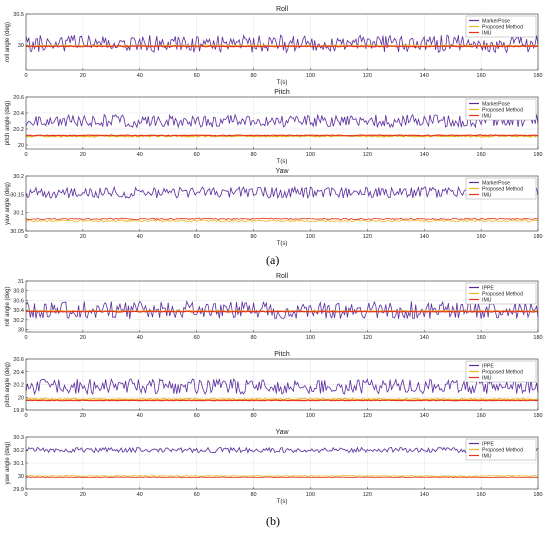  I want to click on y-axis-label: roll angle (deg), so click(8, 42).